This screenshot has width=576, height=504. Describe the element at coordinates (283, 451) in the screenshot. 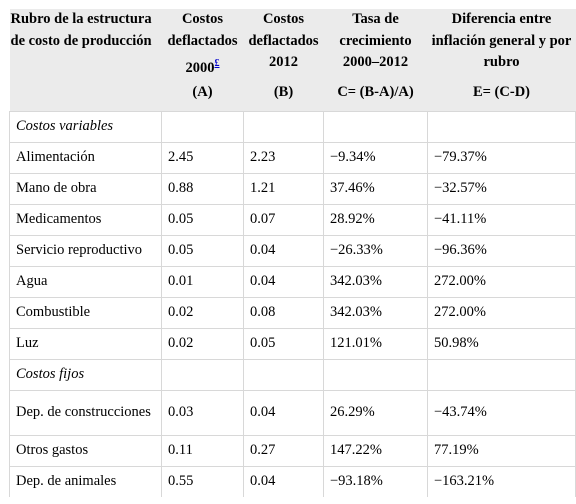

I see `table-cell: 0.27` at that location.